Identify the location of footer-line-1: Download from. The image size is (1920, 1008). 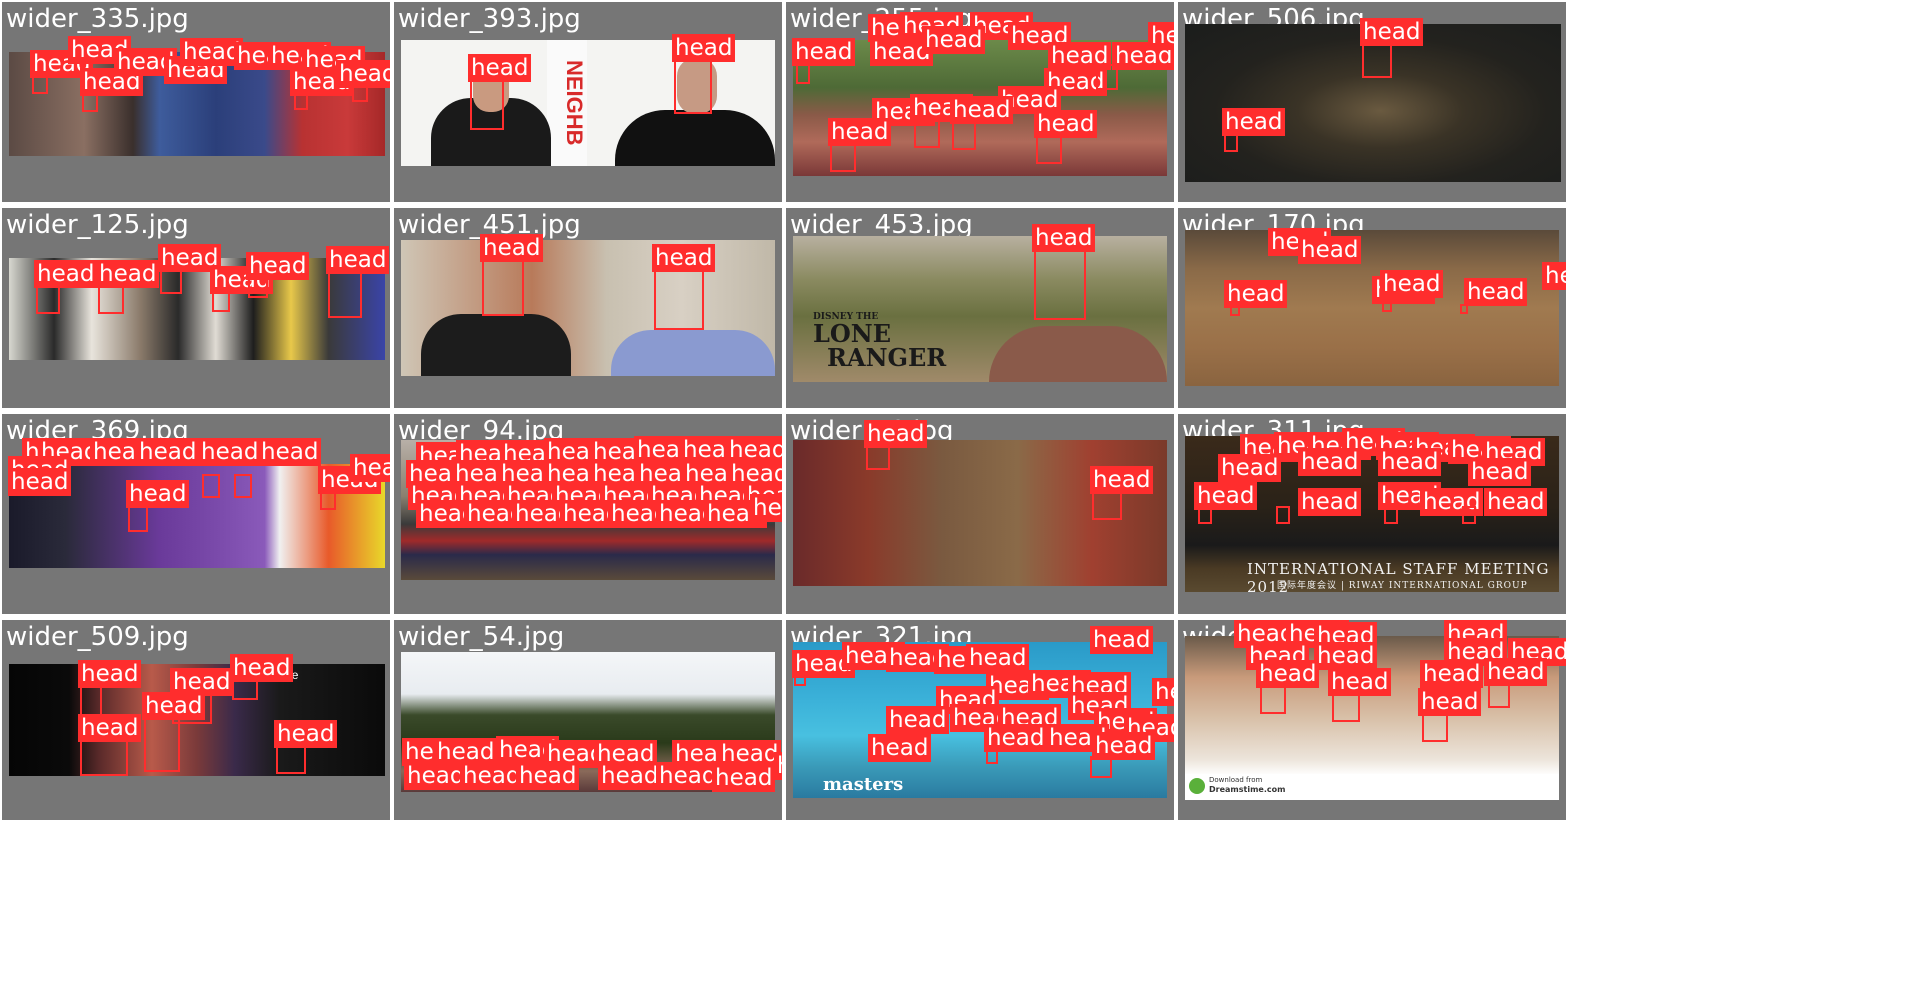
(1236, 780).